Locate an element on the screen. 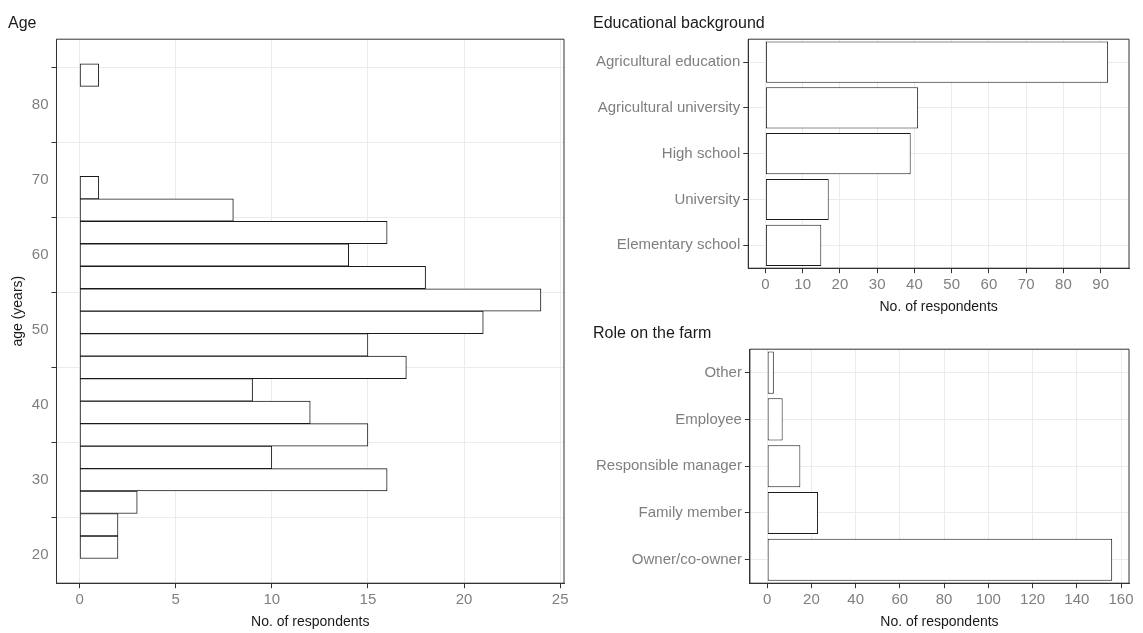 This screenshot has width=1143, height=633. y-tick-label: Owner/co-owner is located at coordinates (686, 558).